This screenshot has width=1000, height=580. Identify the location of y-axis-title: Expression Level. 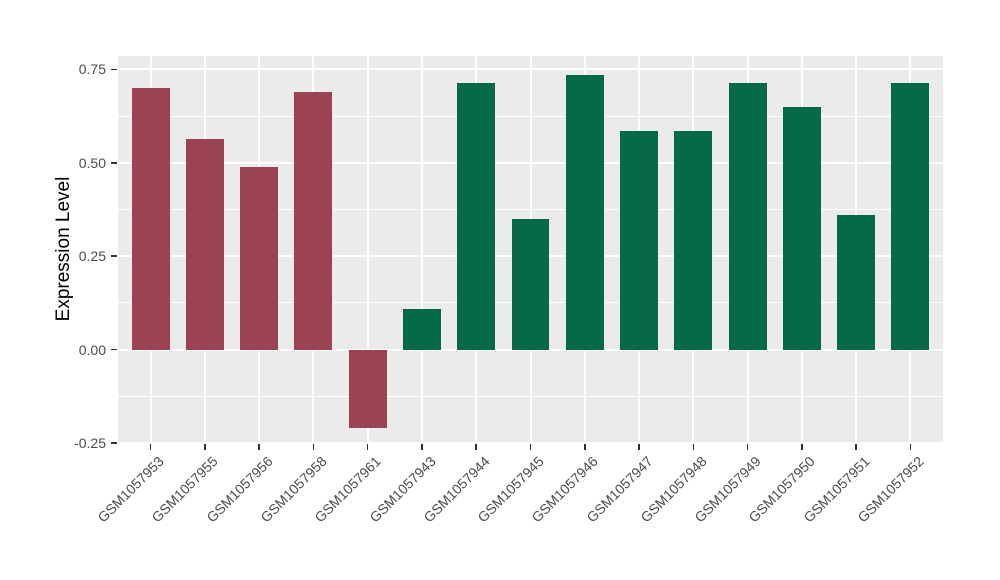
(63, 249).